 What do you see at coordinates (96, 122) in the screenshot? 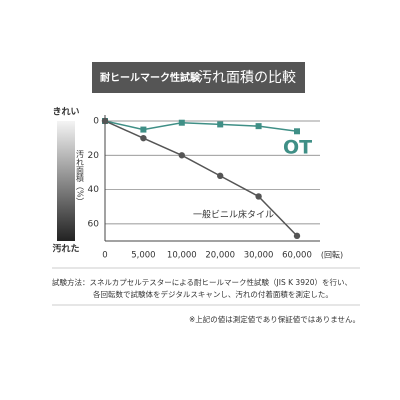
I see `y-tick-label: 0` at bounding box center [96, 122].